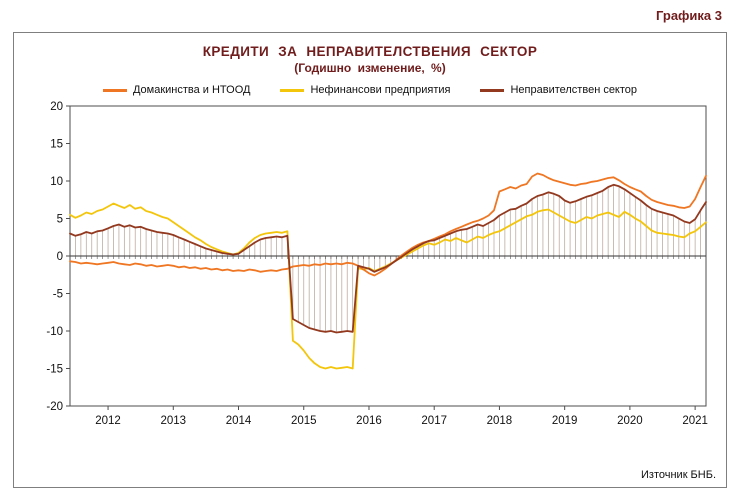  What do you see at coordinates (304, 421) in the screenshot?
I see `svg-text: 2015` at bounding box center [304, 421].